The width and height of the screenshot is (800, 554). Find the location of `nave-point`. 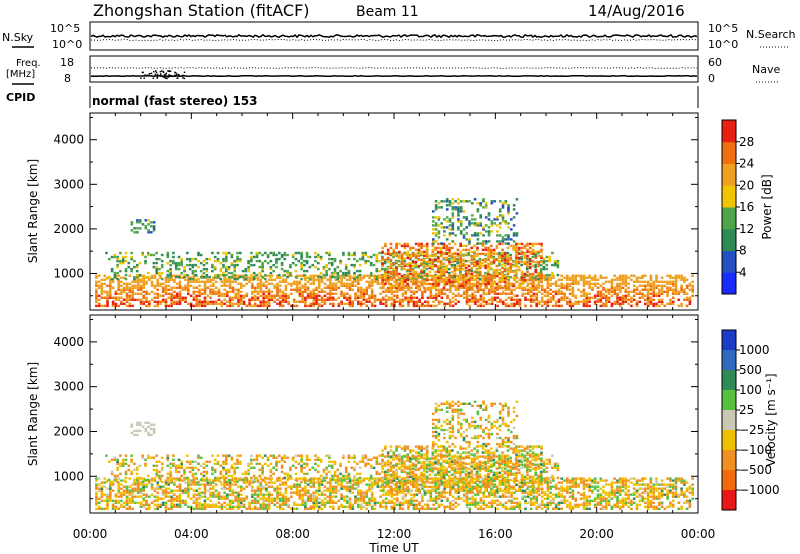

nave-point is located at coordinates (155, 71).